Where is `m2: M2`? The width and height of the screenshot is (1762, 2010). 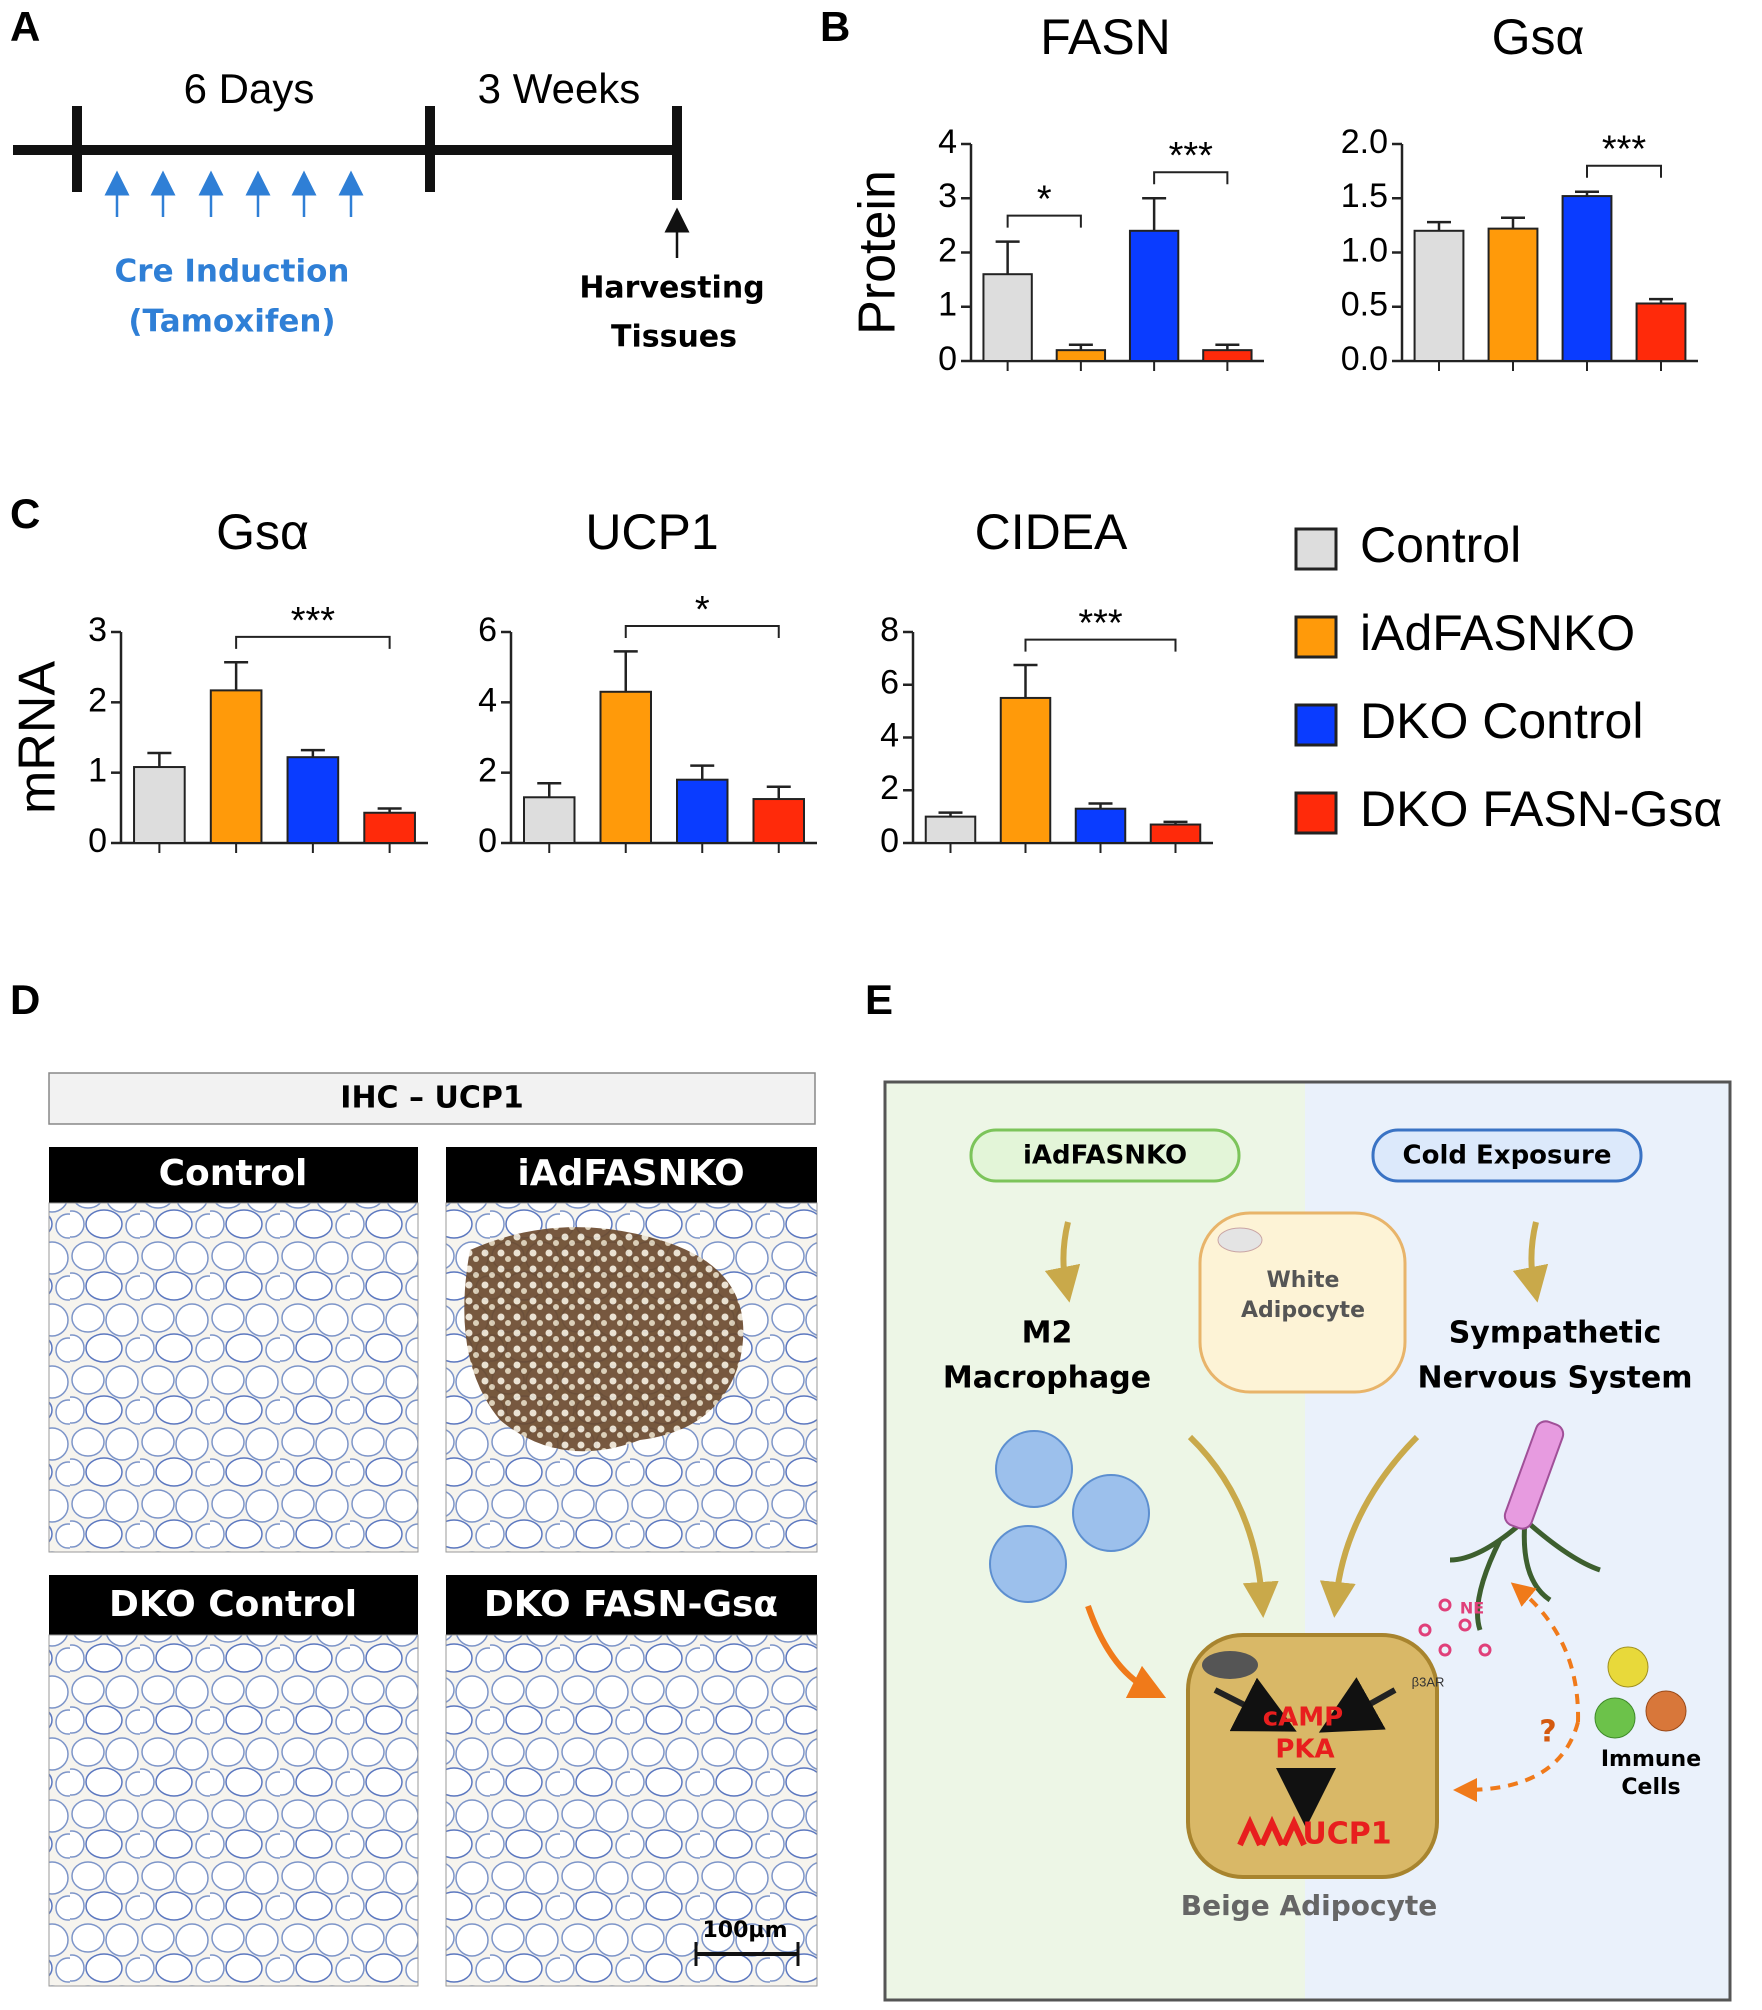 m2: M2 is located at coordinates (1047, 1333).